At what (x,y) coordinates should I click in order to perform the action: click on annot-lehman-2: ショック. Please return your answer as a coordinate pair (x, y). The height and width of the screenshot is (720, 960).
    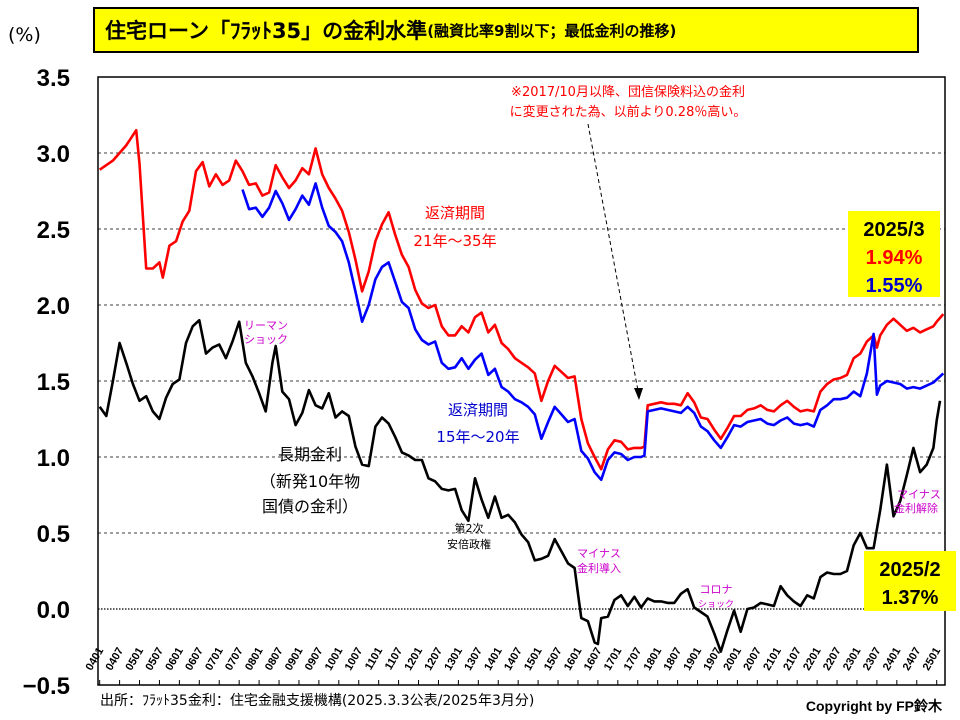
    Looking at the image, I should click on (266, 339).